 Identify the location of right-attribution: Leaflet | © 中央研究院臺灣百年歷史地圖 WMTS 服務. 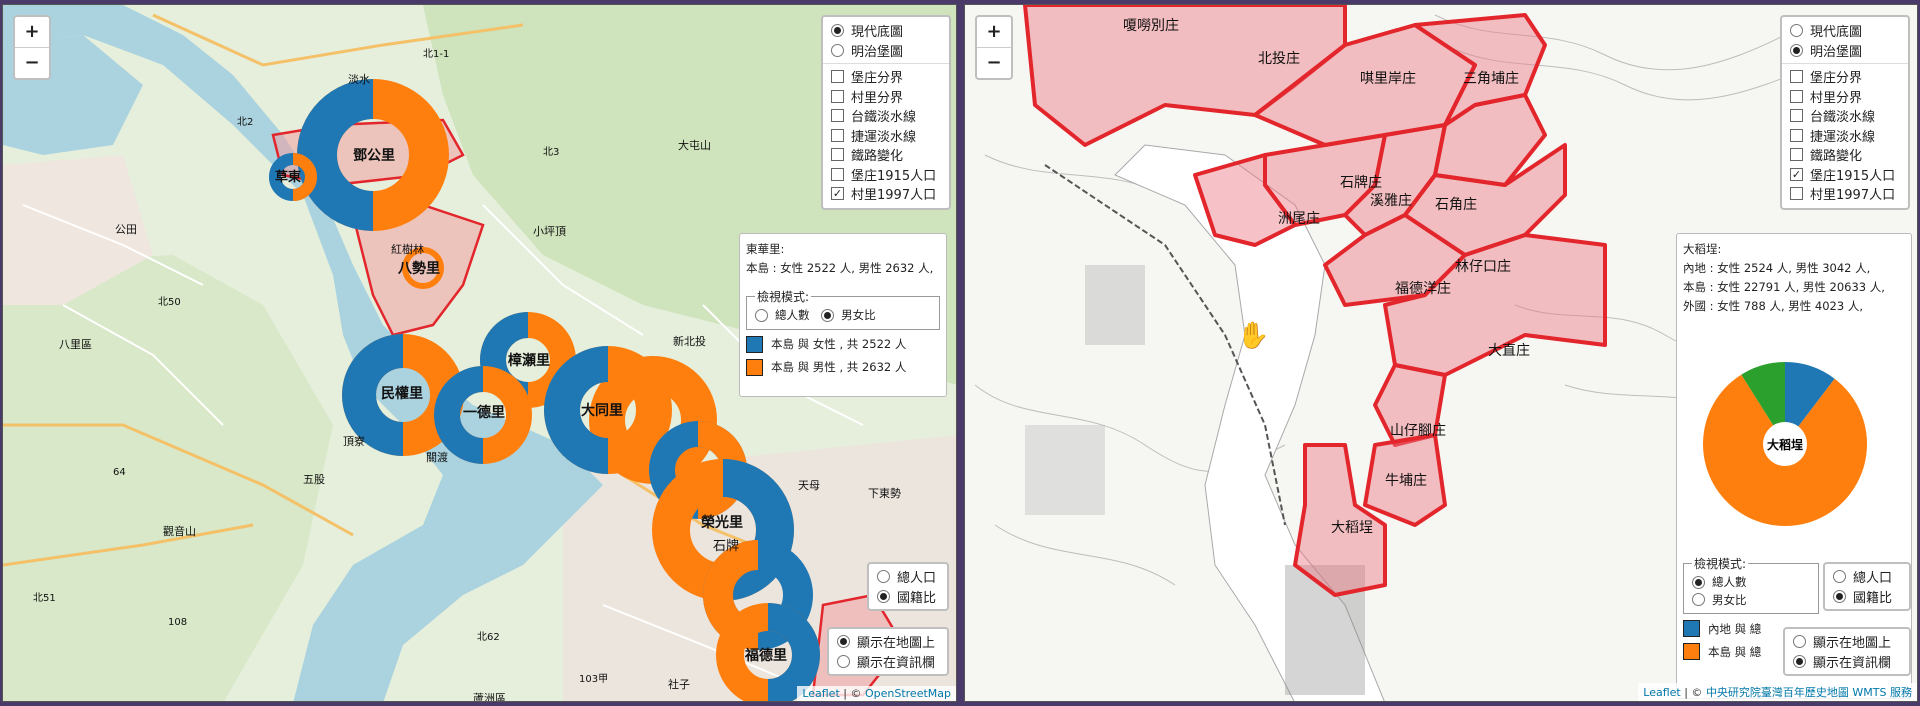
(1777, 692).